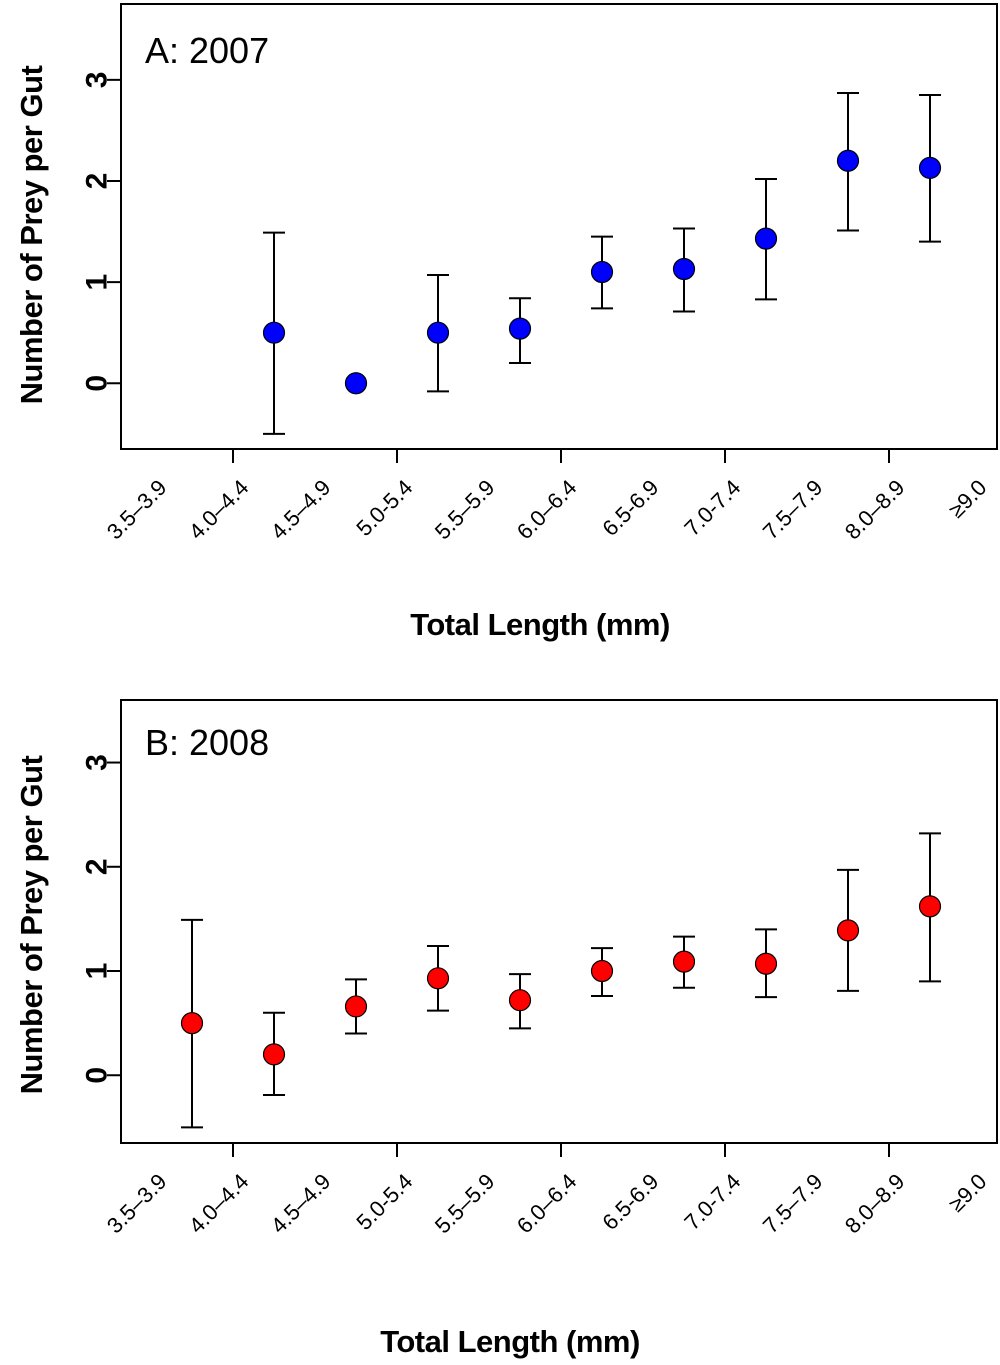 This screenshot has height=1365, width=1000. I want to click on y-axis-label-b: Number of Prey per Gut, so click(31, 924).